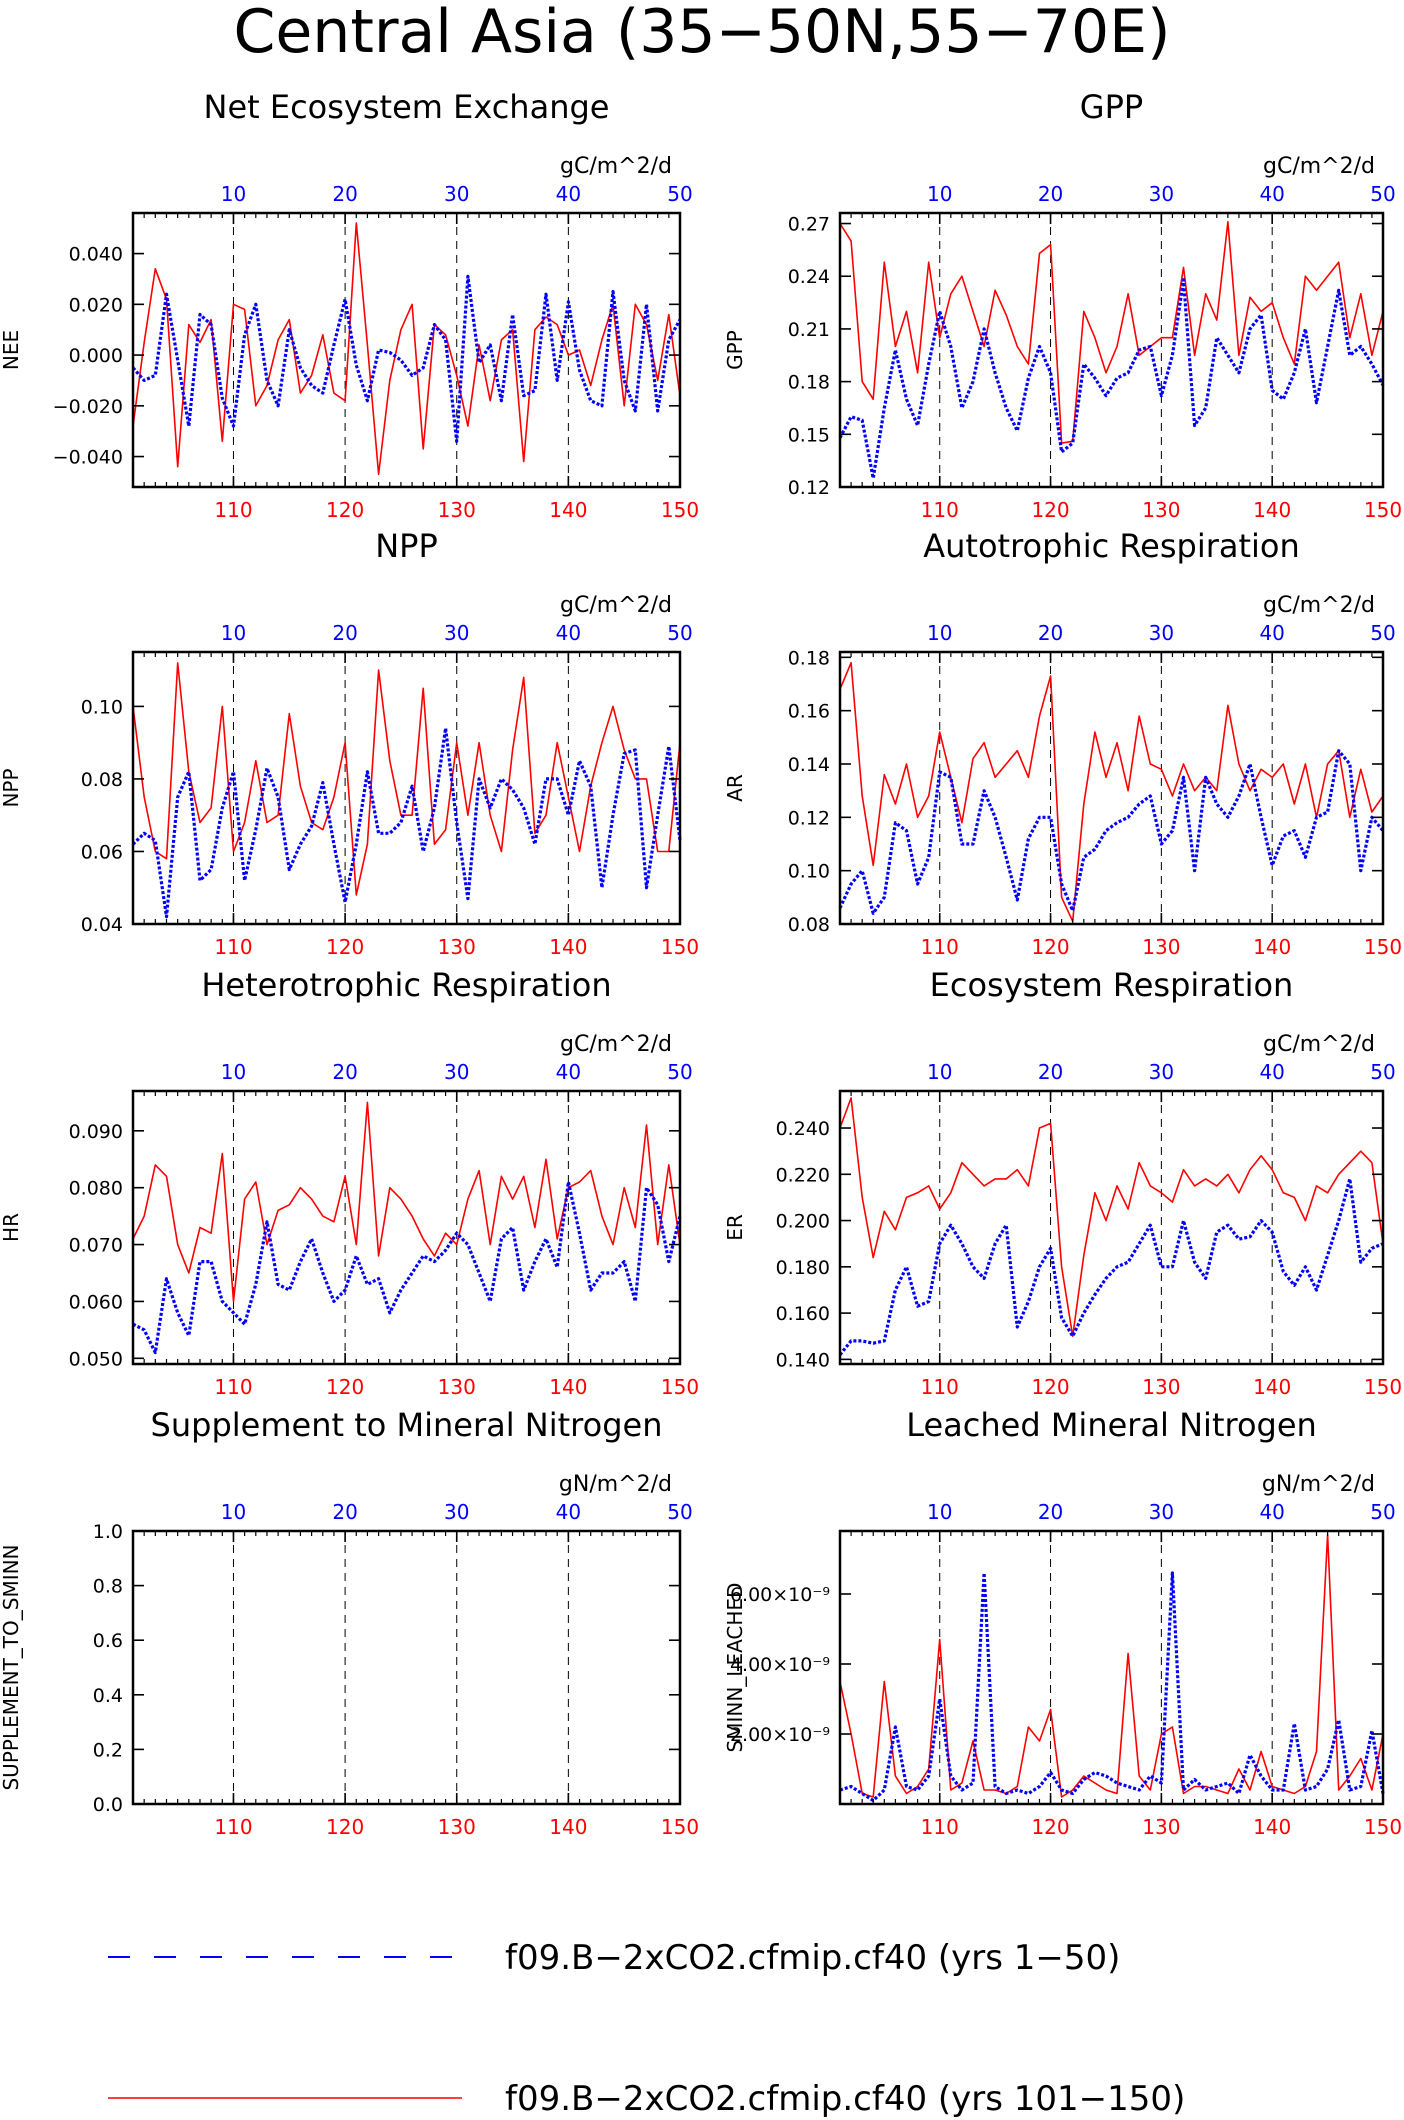  I want to click on y-tick-label: 0.080, so click(96, 1189).